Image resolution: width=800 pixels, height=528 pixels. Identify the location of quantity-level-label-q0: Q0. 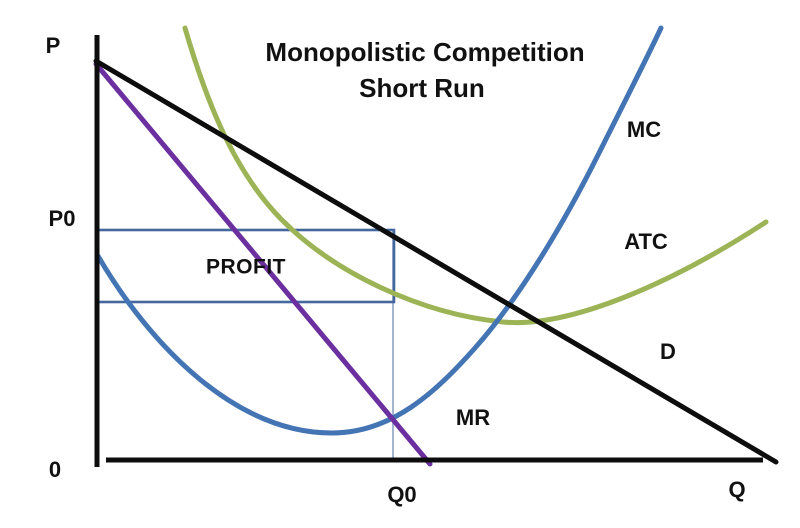
(402, 494).